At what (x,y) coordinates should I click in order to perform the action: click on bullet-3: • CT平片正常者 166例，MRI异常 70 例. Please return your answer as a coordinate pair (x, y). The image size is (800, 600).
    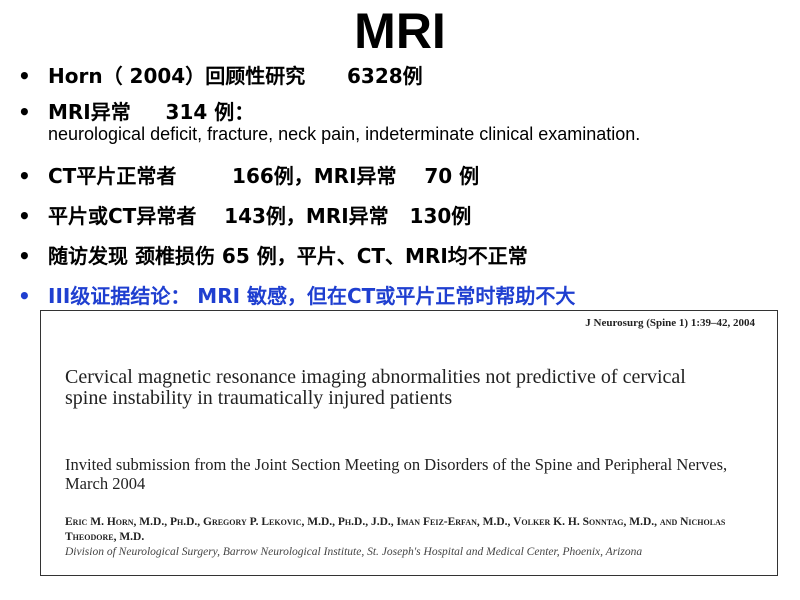
    Looking at the image, I should click on (249, 176).